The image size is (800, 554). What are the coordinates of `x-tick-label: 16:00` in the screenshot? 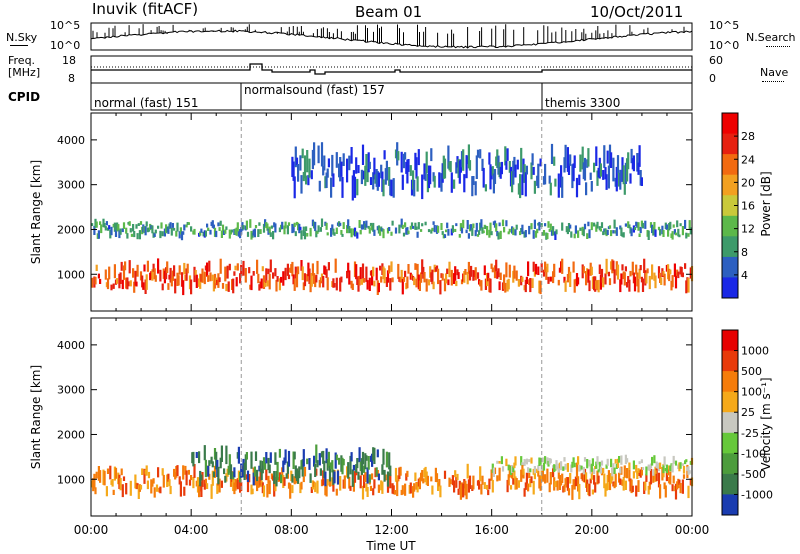 It's located at (491, 530).